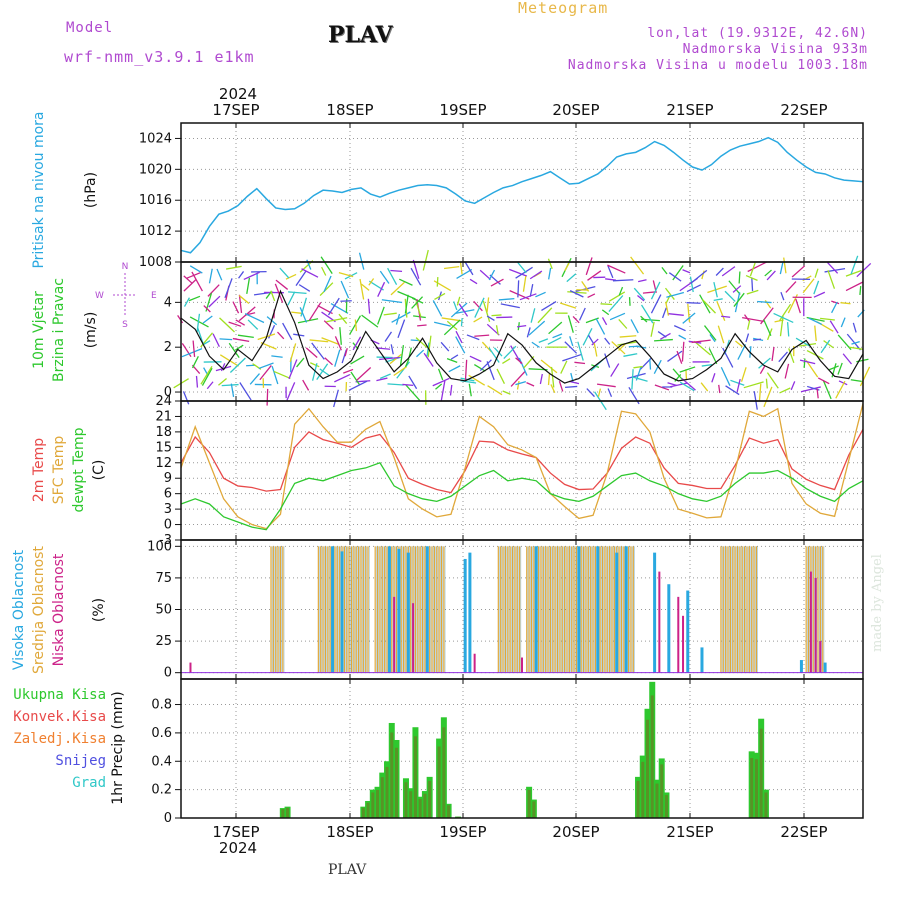 Image resolution: width=900 pixels, height=900 pixels. What do you see at coordinates (118, 747) in the screenshot?
I see `ylabel-precip: 1hr Precip (mm)` at bounding box center [118, 747].